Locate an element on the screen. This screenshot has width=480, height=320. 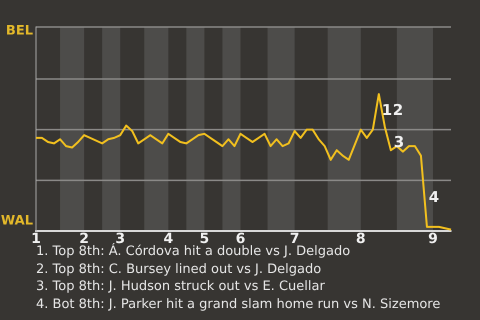
x-tick-label: 8 is located at coordinates (361, 239).